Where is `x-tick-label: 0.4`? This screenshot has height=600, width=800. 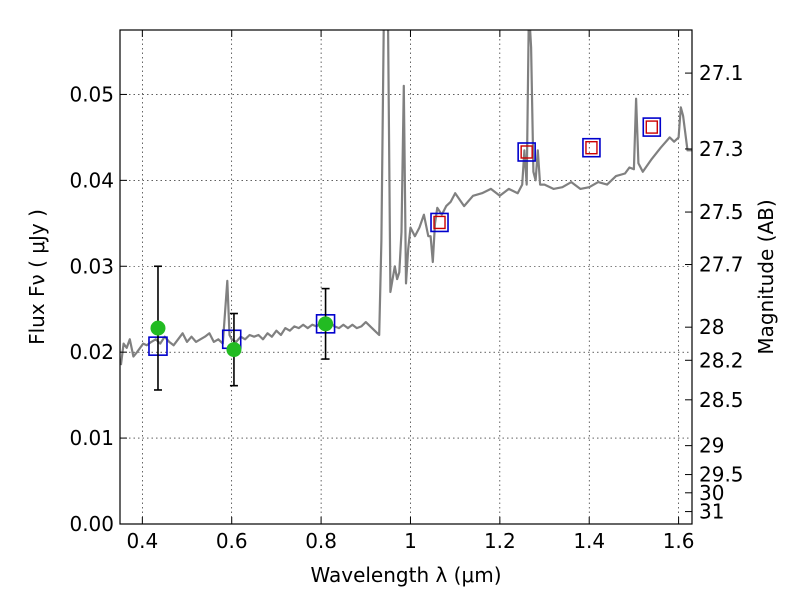
x-tick-label: 0.4 is located at coordinates (142, 541).